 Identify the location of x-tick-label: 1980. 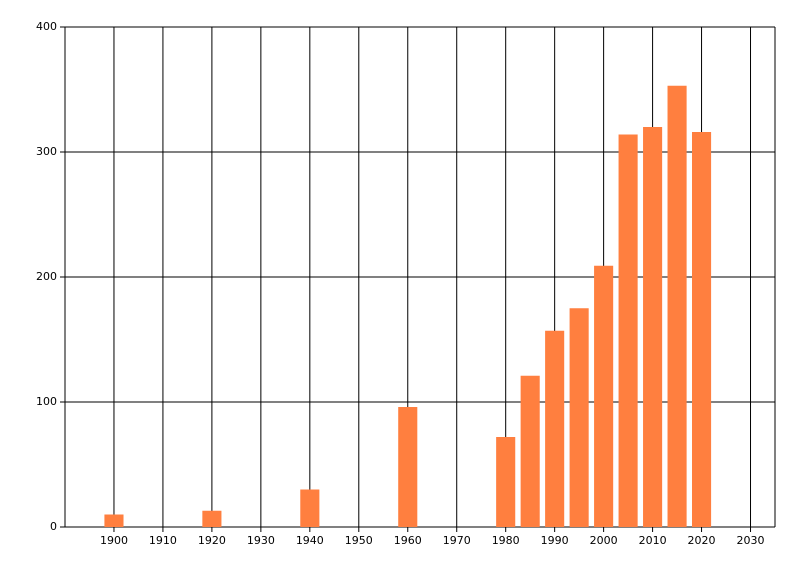
(506, 540).